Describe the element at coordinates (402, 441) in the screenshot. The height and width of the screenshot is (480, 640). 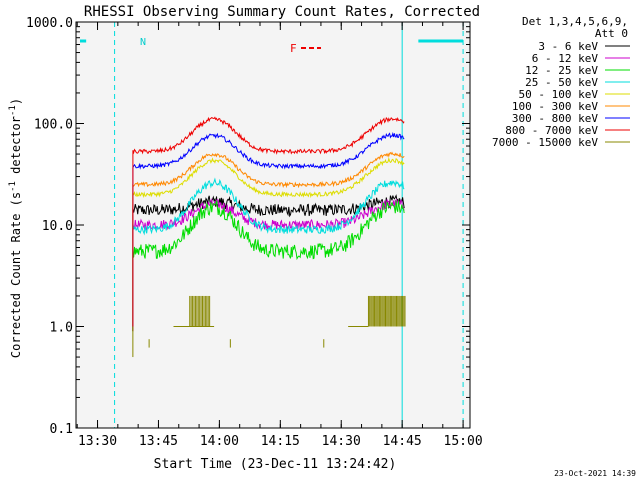
I see `x-tick-label: 14:45` at that location.